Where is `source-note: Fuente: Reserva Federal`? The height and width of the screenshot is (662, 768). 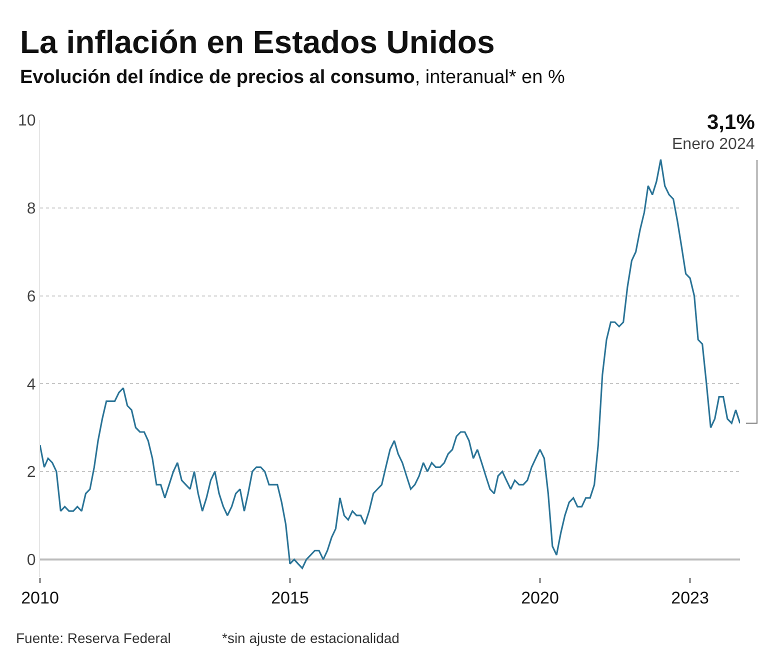
source-note: Fuente: Reserva Federal is located at coordinates (93, 638).